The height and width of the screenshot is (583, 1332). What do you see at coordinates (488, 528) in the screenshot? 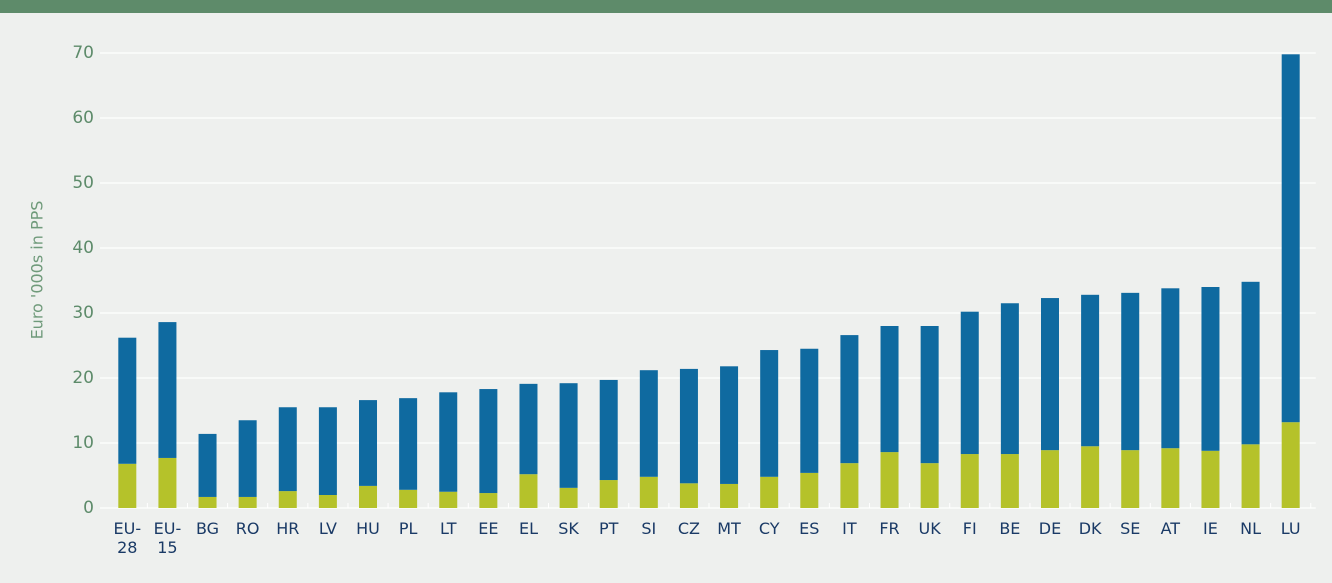
I see `x-tick-label: EE` at bounding box center [488, 528].